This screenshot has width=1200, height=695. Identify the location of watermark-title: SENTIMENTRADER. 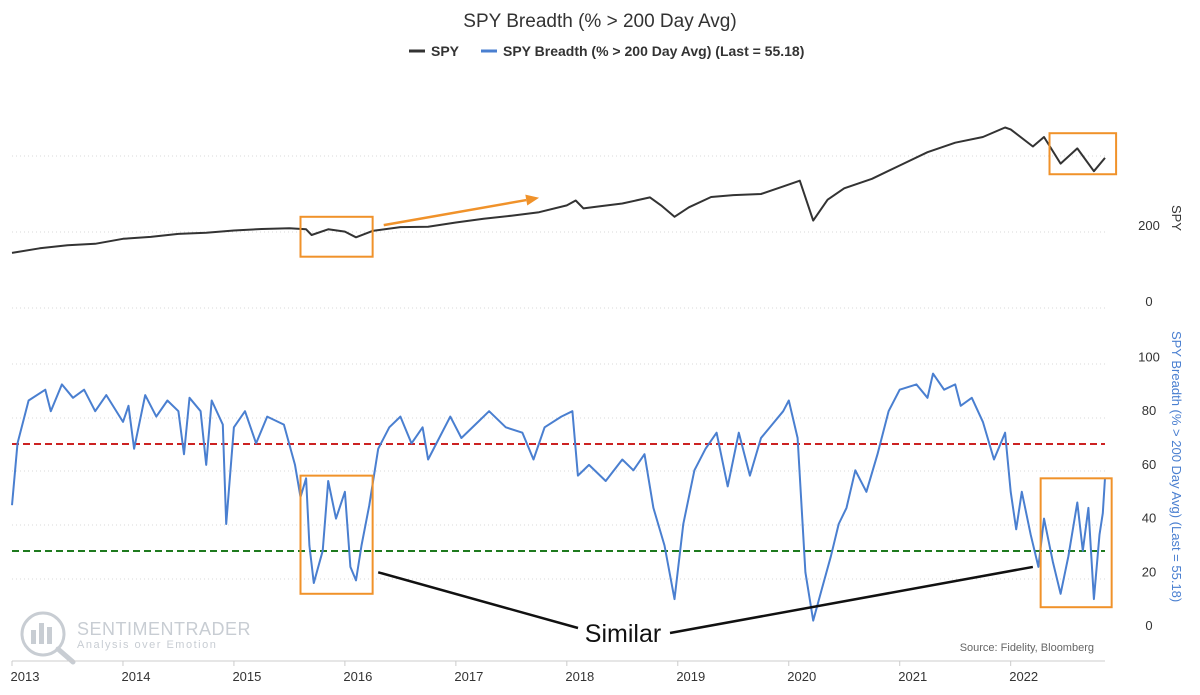
(164, 629).